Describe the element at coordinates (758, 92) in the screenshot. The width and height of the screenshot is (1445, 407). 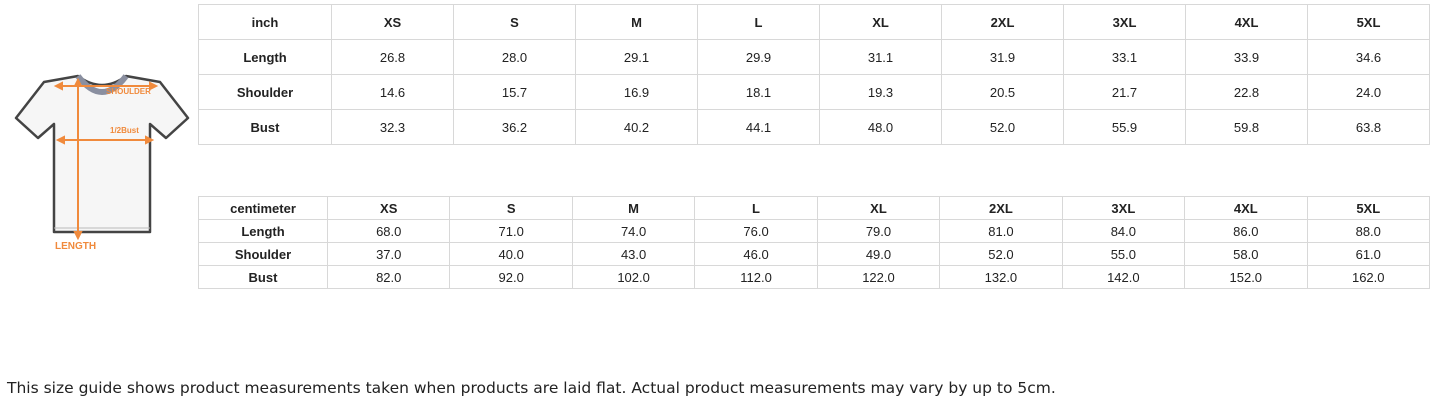
I see `table-cell: 18.1` at that location.